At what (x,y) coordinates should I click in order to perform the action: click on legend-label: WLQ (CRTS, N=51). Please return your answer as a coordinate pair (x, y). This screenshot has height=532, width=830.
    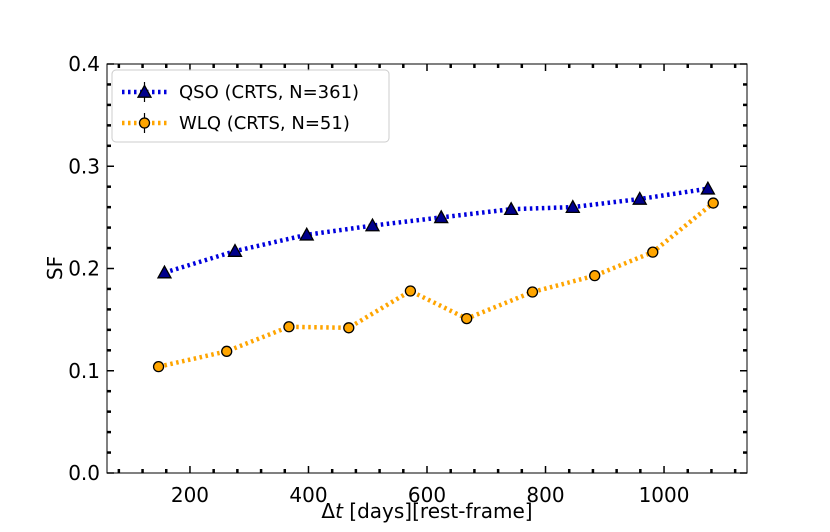
    Looking at the image, I should click on (264, 123).